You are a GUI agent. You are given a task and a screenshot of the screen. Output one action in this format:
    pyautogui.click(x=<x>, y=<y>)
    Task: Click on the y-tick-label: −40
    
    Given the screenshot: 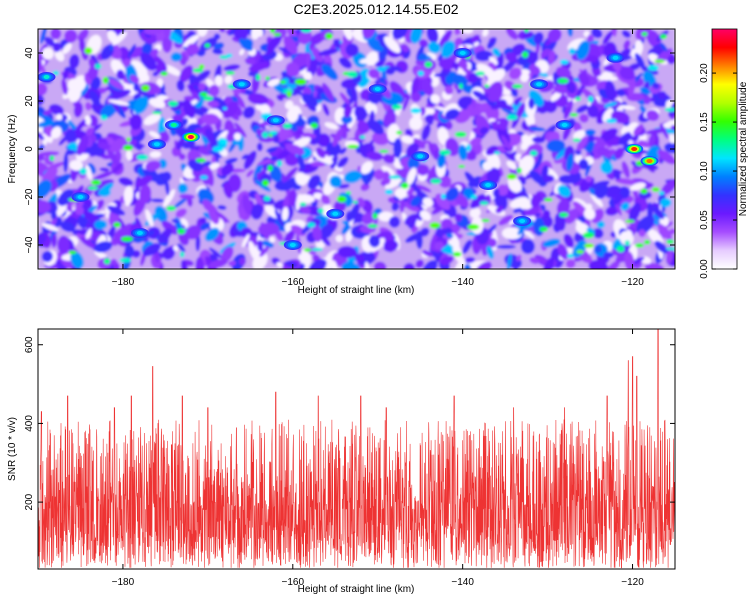 What is the action you would take?
    pyautogui.click(x=29, y=244)
    